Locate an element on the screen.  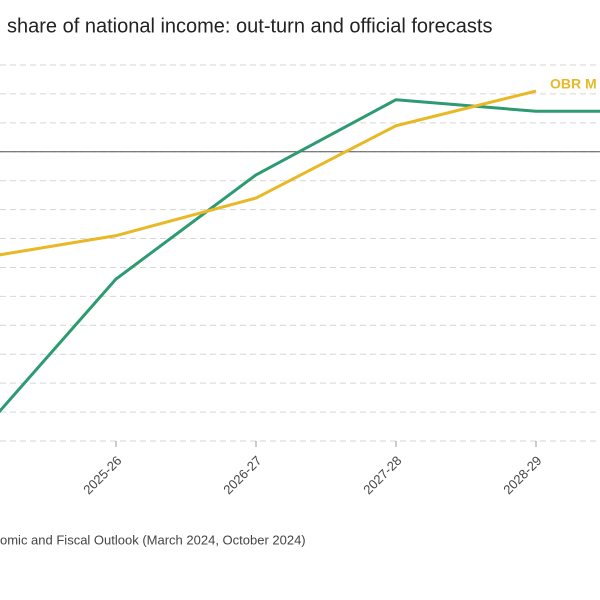
x-tick-label: 2027-28 is located at coordinates (382, 475).